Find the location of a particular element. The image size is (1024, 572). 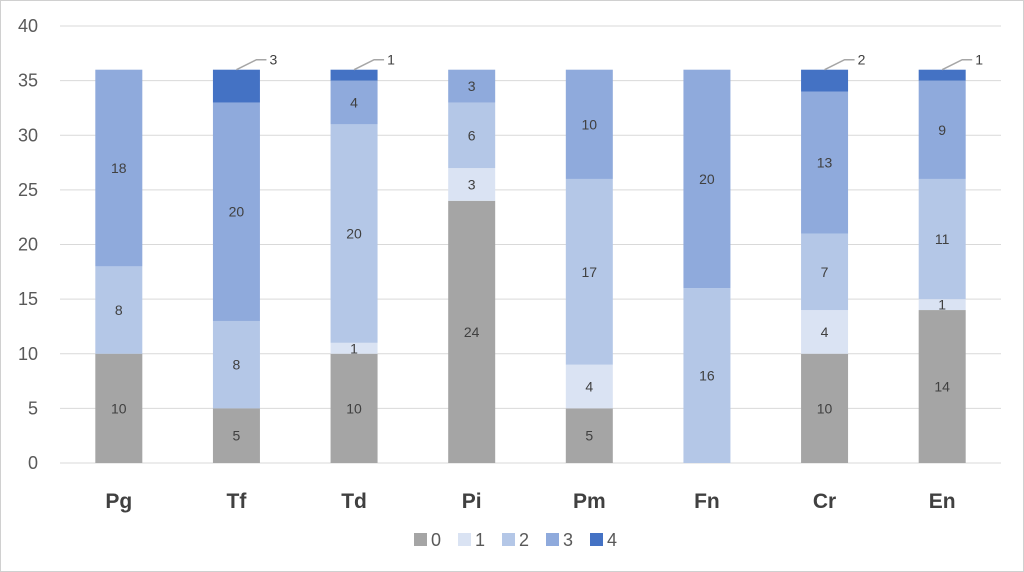

y-tick-label: 10 is located at coordinates (28, 354).